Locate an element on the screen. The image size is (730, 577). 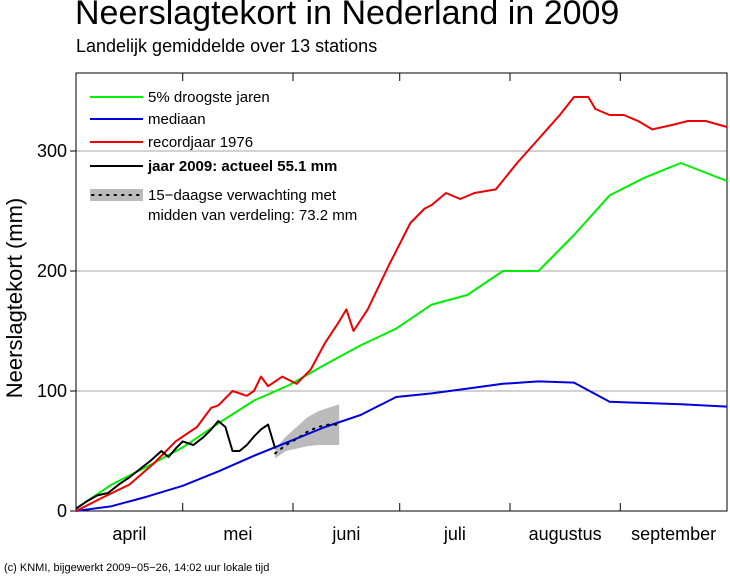
x-tick-label: augustus is located at coordinates (565, 534).